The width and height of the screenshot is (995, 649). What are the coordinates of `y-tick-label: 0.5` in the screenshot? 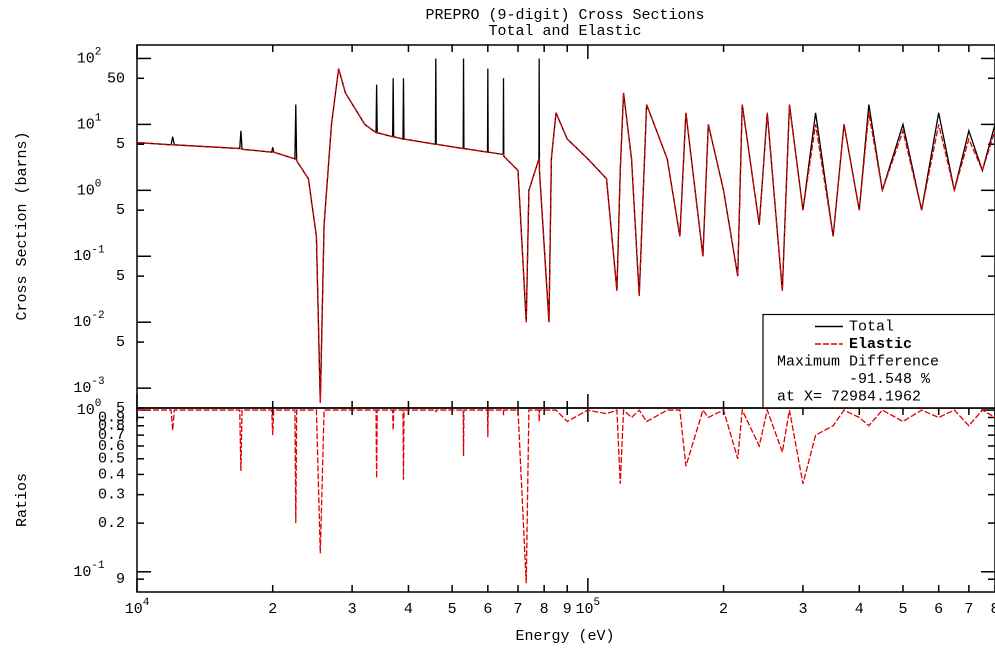 It's located at (111, 459).